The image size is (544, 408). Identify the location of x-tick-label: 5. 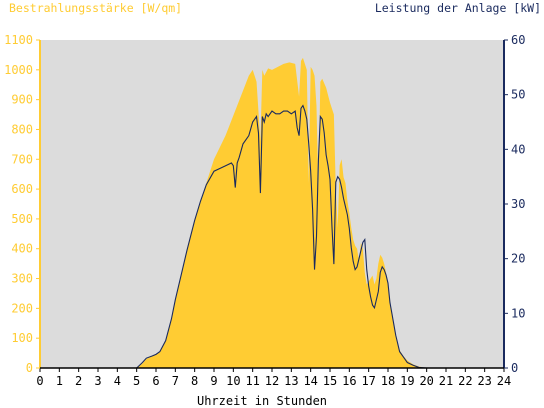
(136, 381).